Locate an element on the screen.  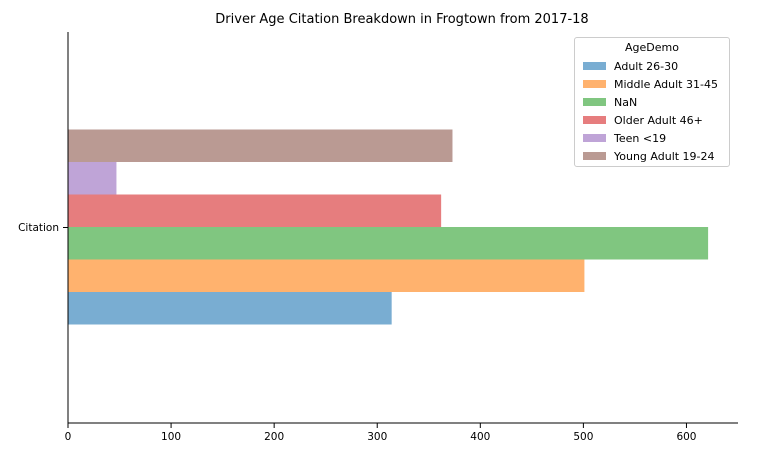
legend-item: Teen <19 is located at coordinates (624, 138).